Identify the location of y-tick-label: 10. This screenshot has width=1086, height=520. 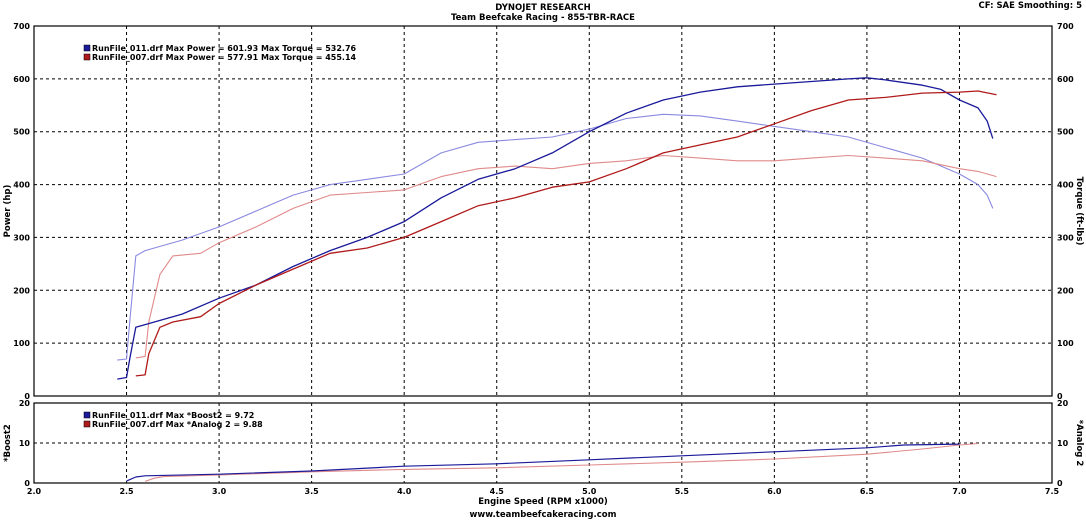
(25, 443).